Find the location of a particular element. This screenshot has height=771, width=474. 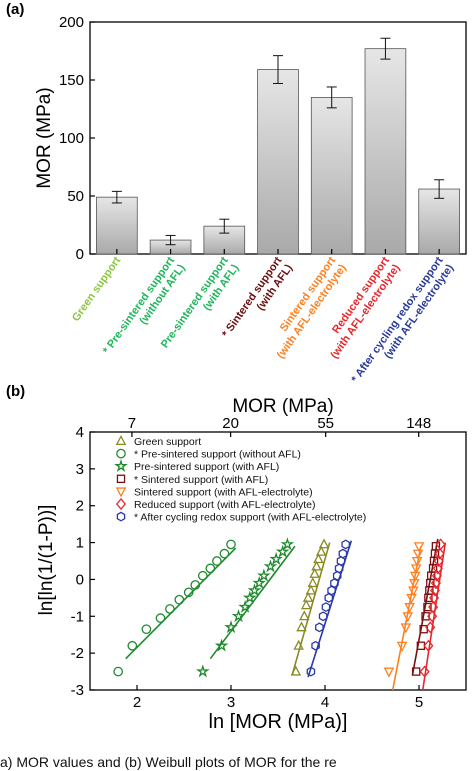

legend-label: Pre-sintered support (with AFL) is located at coordinates (206, 467).